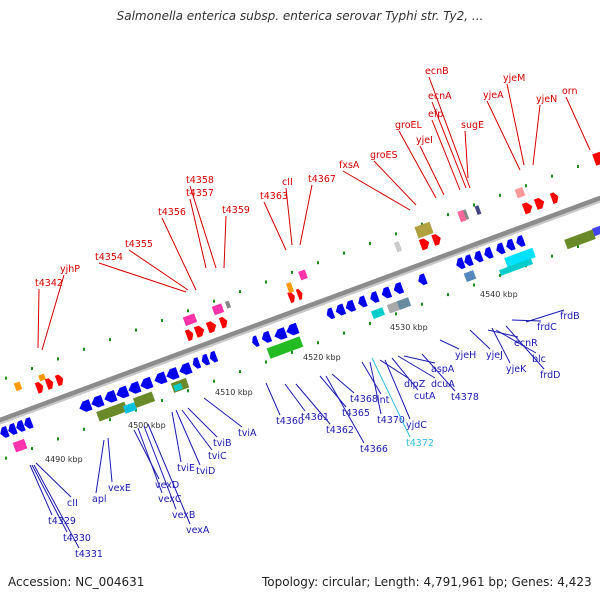  What do you see at coordinates (247, 433) in the screenshot?
I see `bottom-gene-label: tviA` at bounding box center [247, 433].